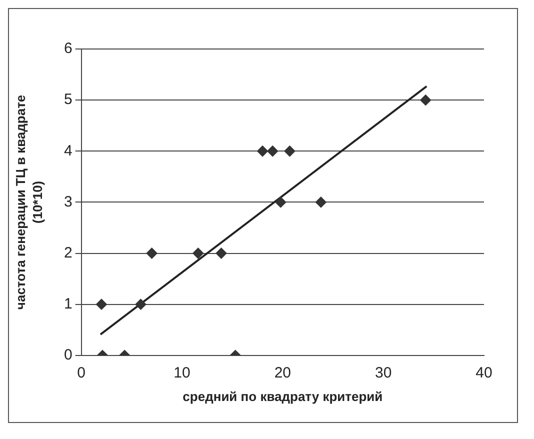  What do you see at coordinates (68, 355) in the screenshot?
I see `y-tick-label: 0` at bounding box center [68, 355].